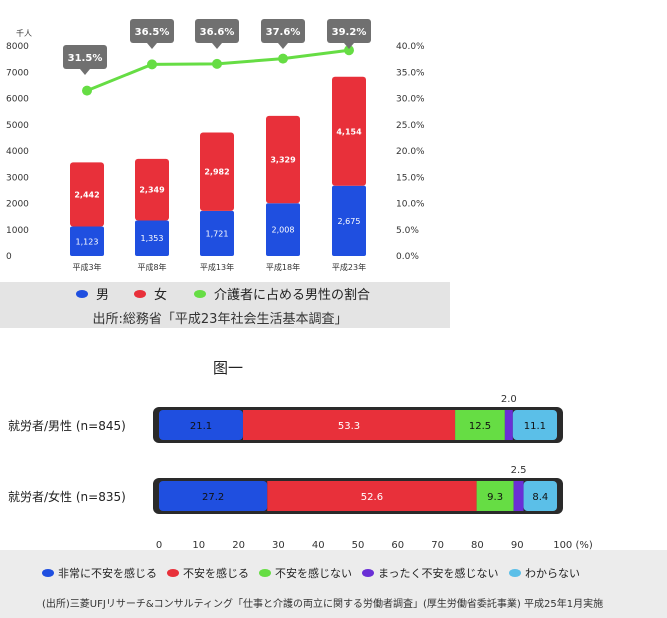  I want to click on bar-value-label-male: 1,721, so click(217, 233).